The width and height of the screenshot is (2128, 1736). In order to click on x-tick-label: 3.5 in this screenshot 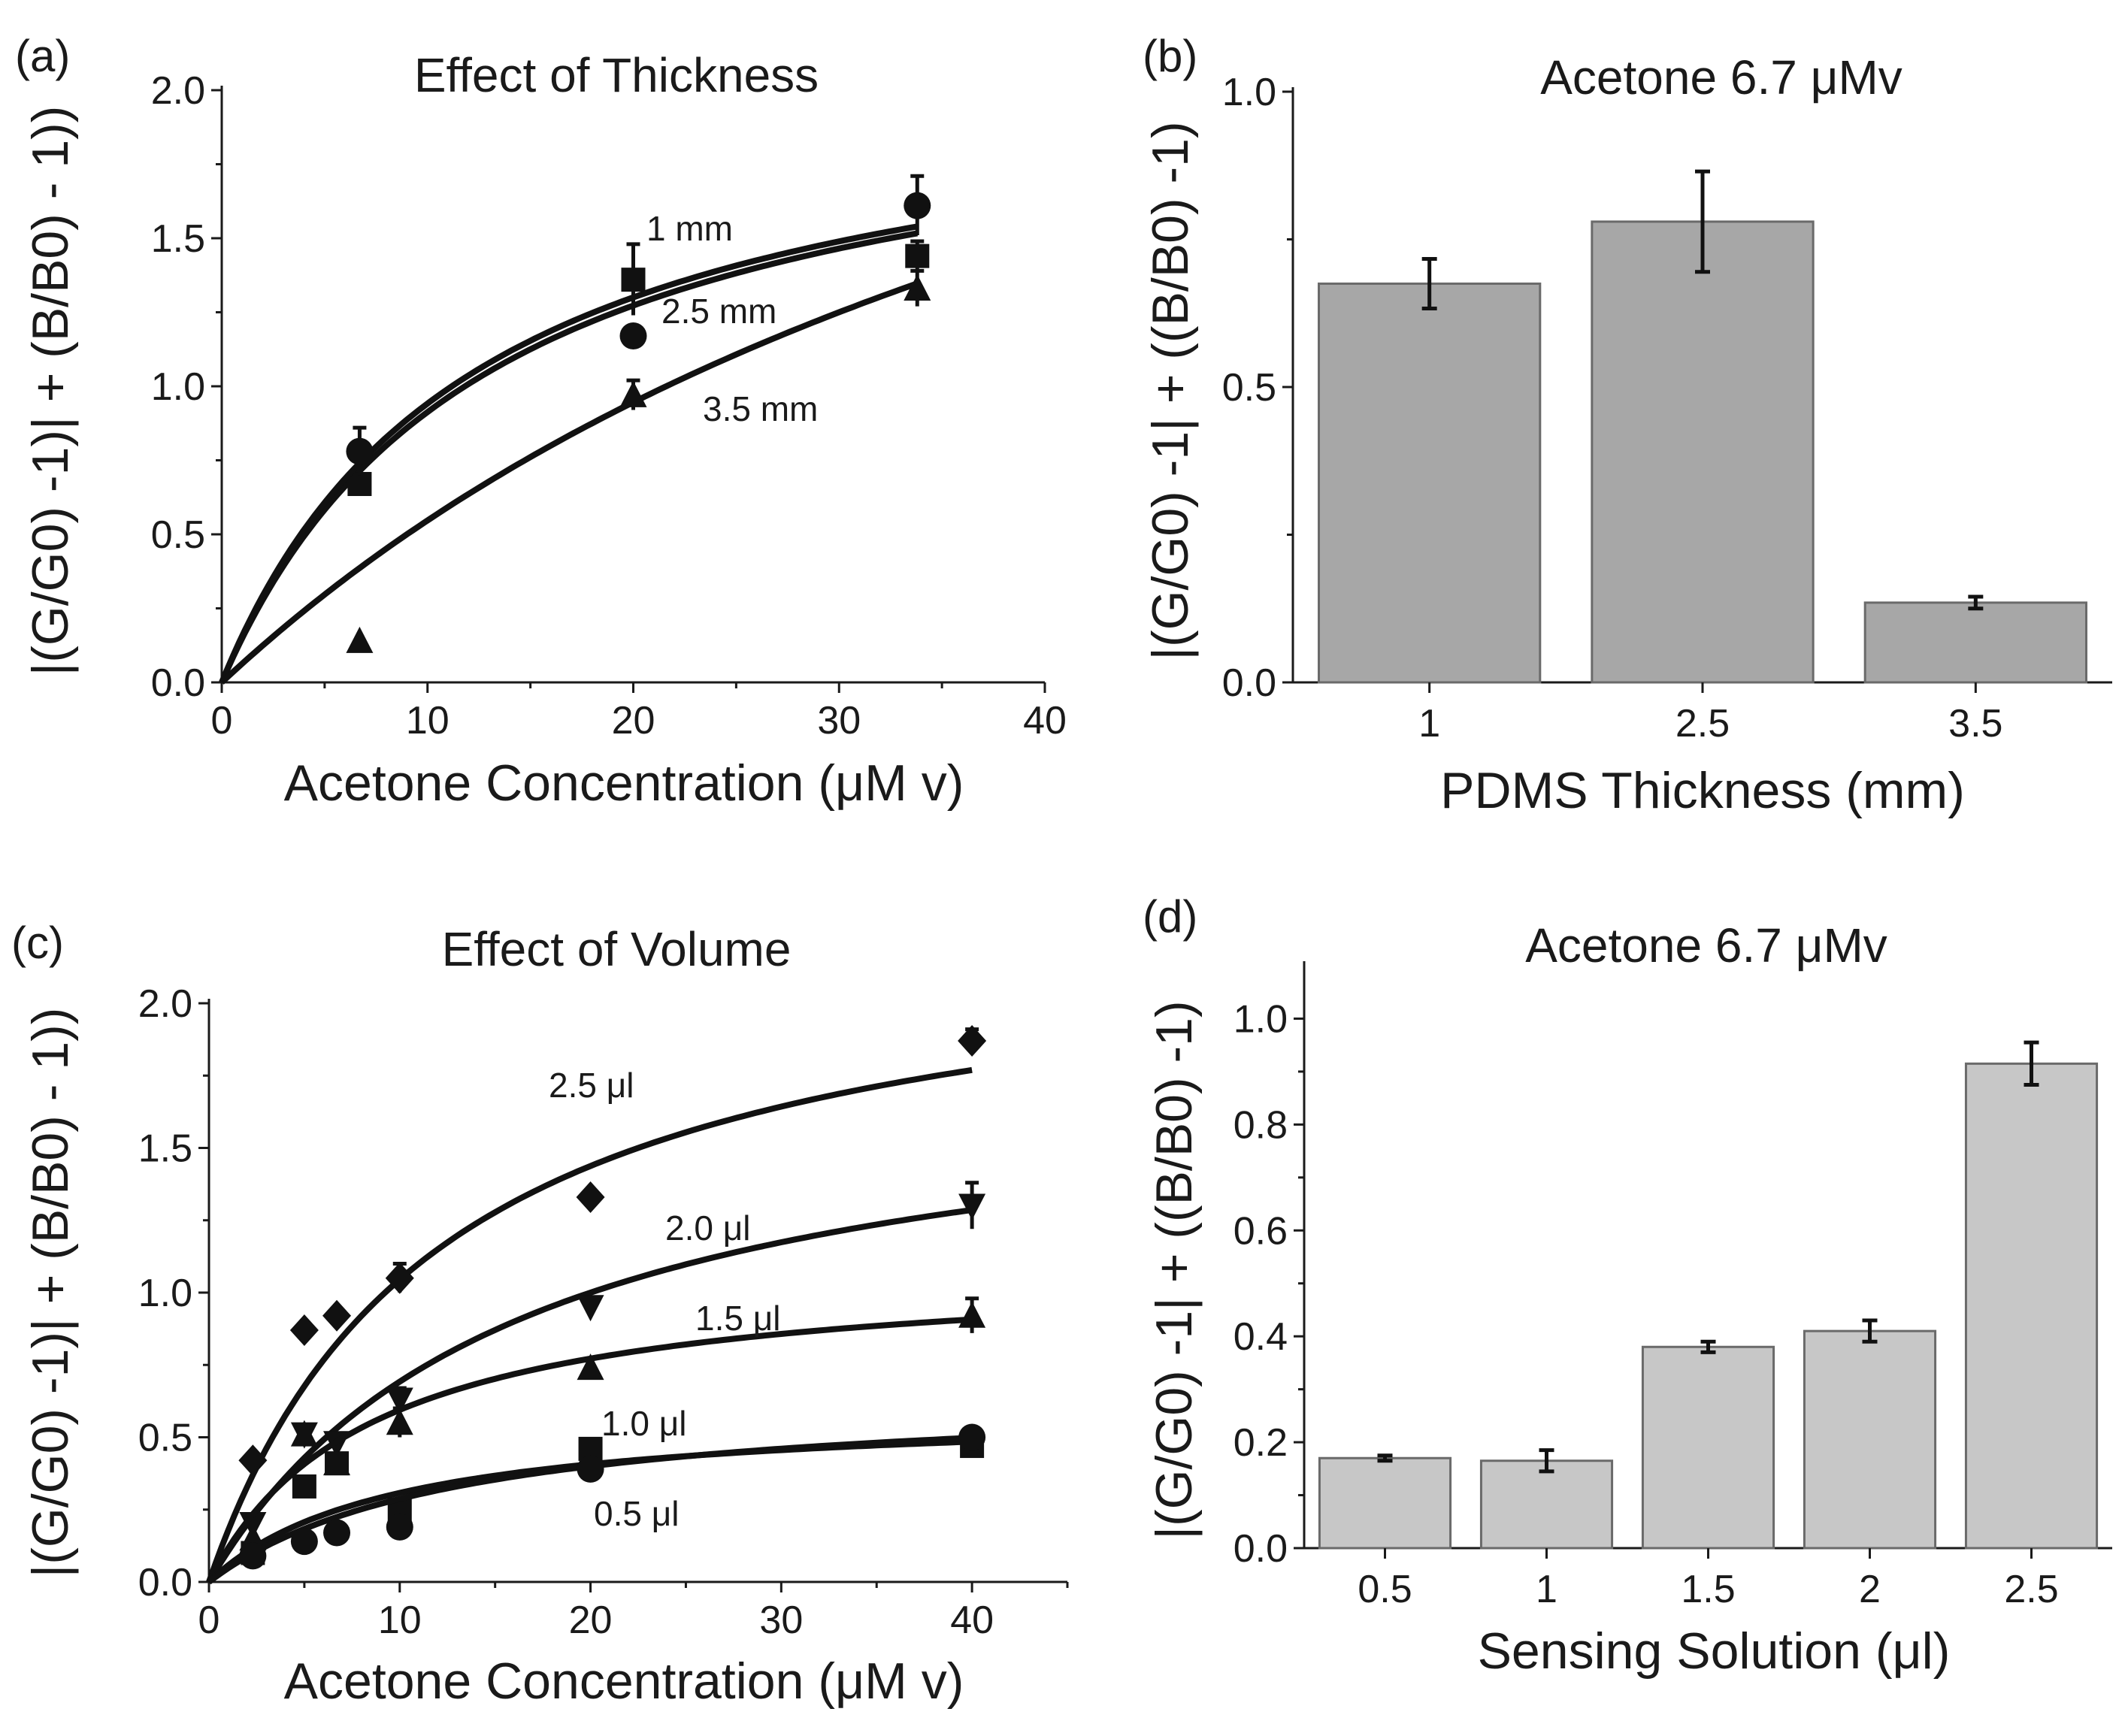, I will do `click(1975, 724)`.